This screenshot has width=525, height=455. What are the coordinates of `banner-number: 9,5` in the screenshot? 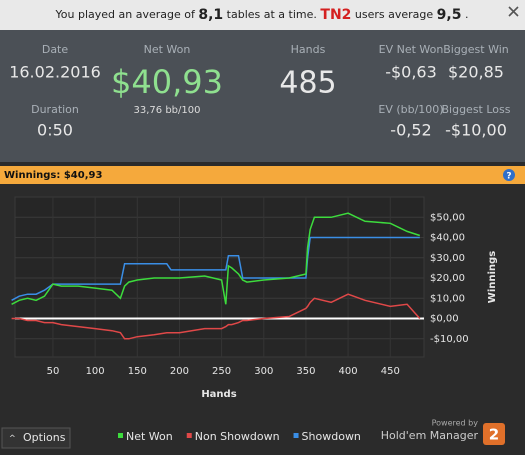 It's located at (449, 15).